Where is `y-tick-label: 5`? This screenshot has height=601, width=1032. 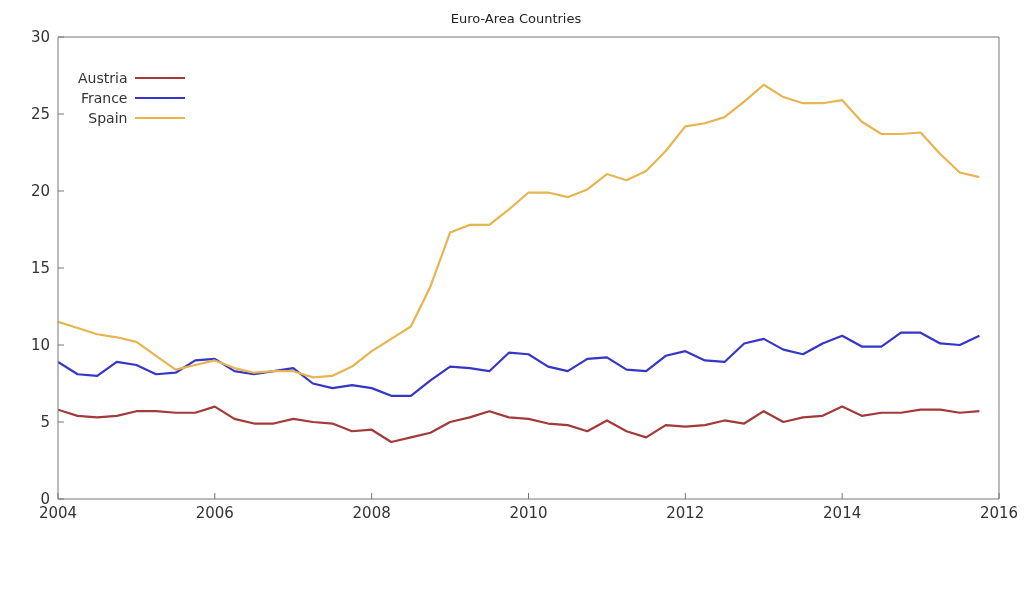
y-tick-label: 5 is located at coordinates (45, 422).